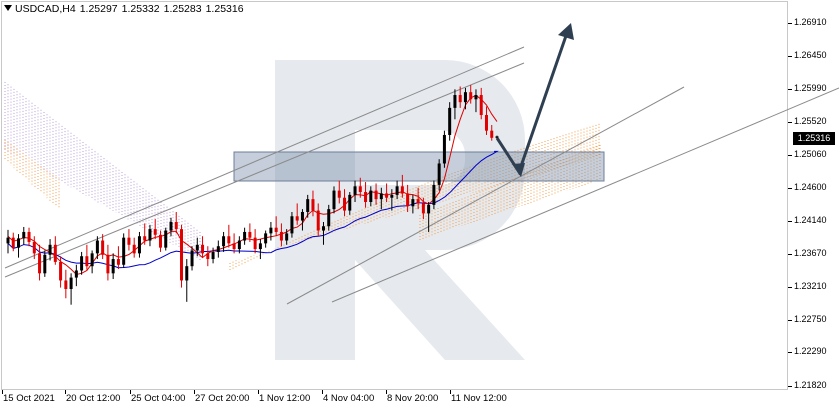 The width and height of the screenshot is (839, 411). Describe the element at coordinates (285, 398) in the screenshot. I see `x-tick-label: 1 Nov 12:00` at that location.